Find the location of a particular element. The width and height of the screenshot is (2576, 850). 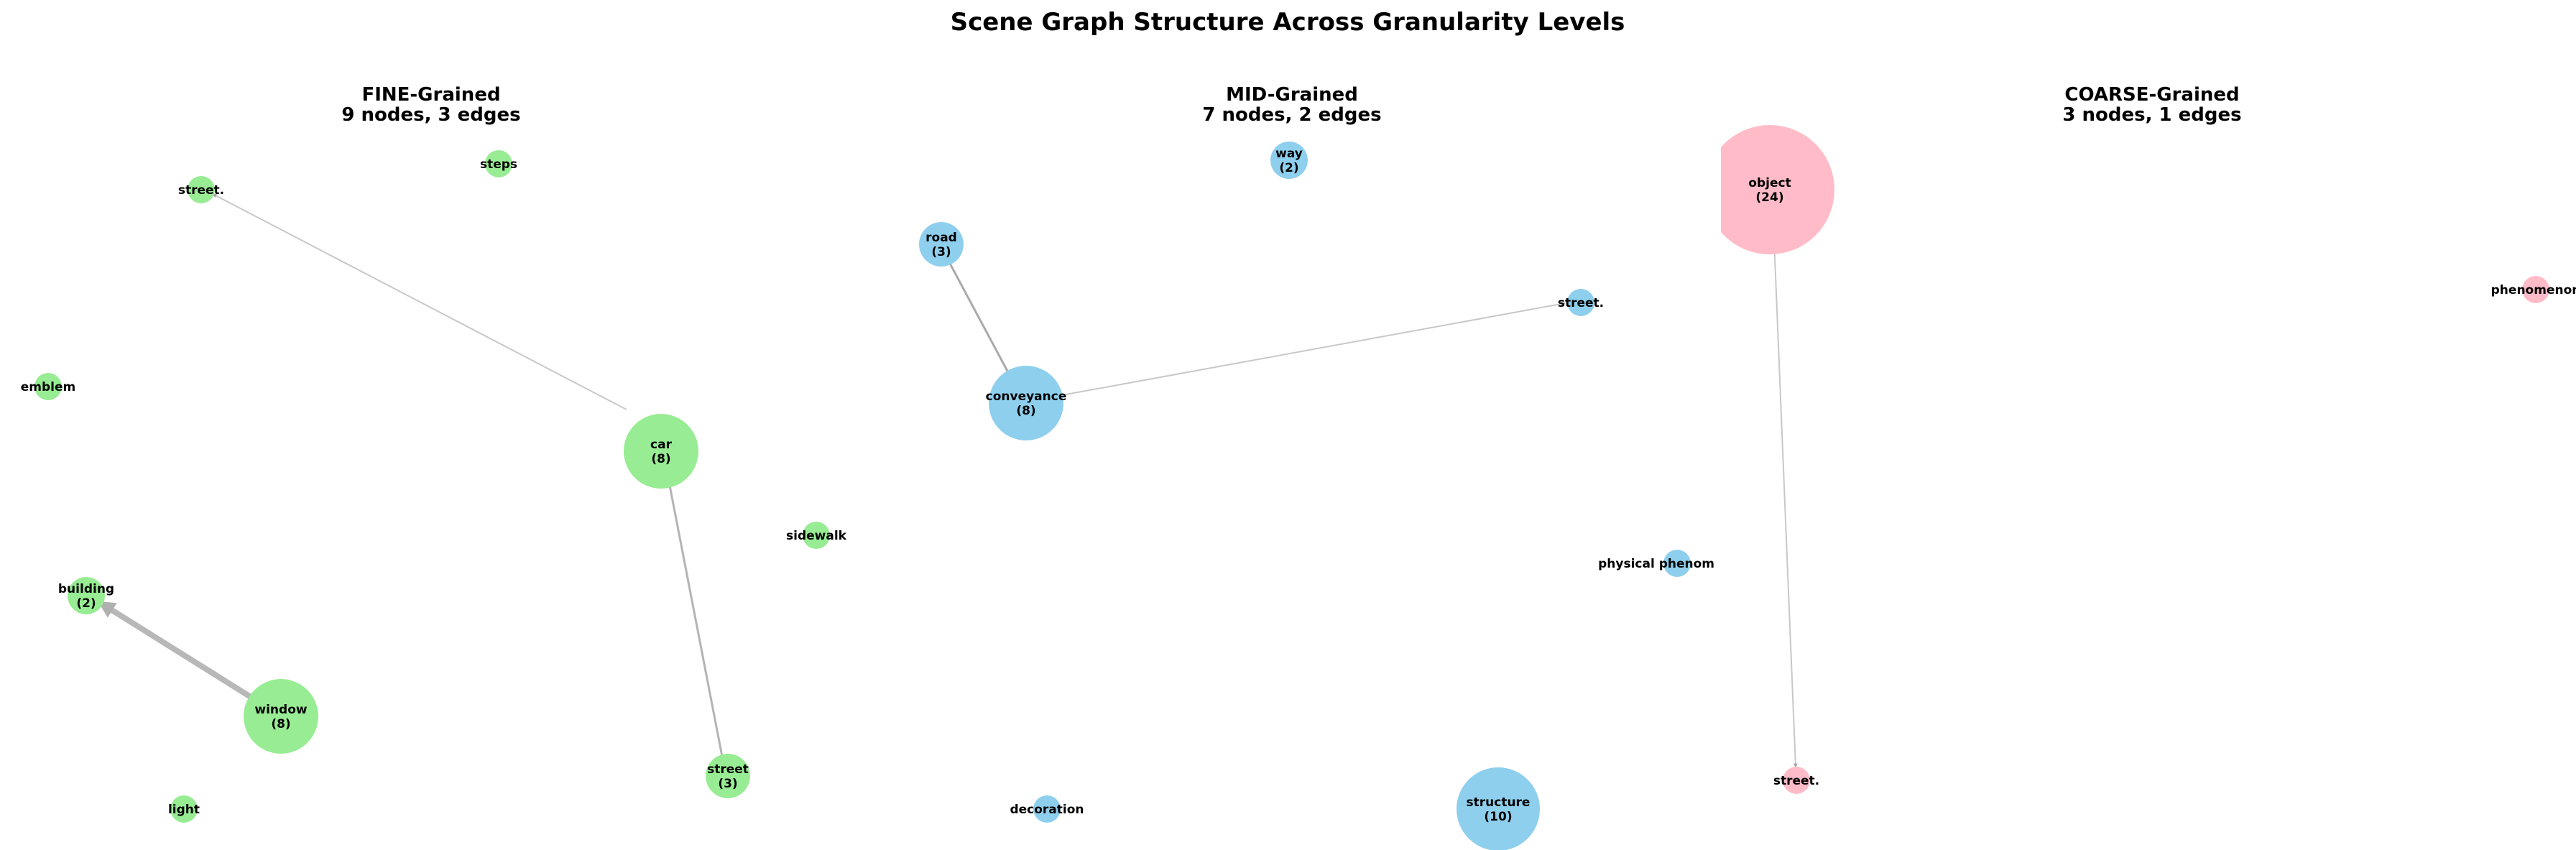

graph-node: way (2) is located at coordinates (1289, 160).